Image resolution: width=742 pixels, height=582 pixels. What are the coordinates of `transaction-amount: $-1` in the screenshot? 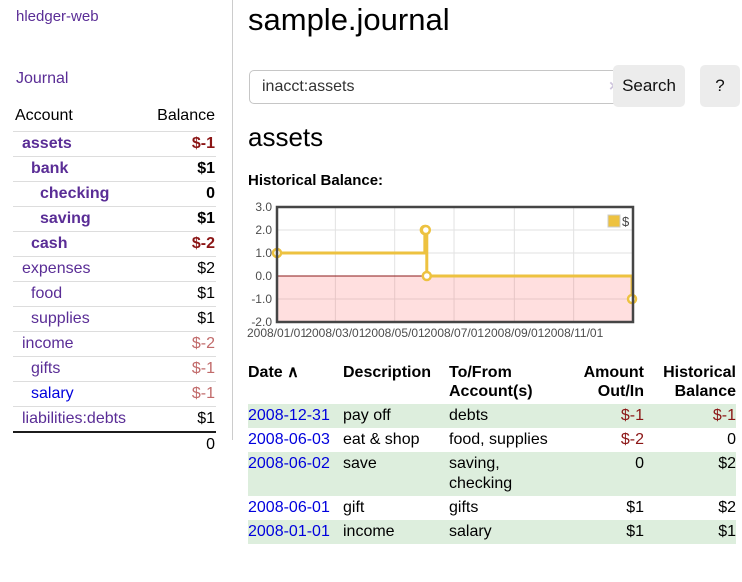 It's located at (632, 415).